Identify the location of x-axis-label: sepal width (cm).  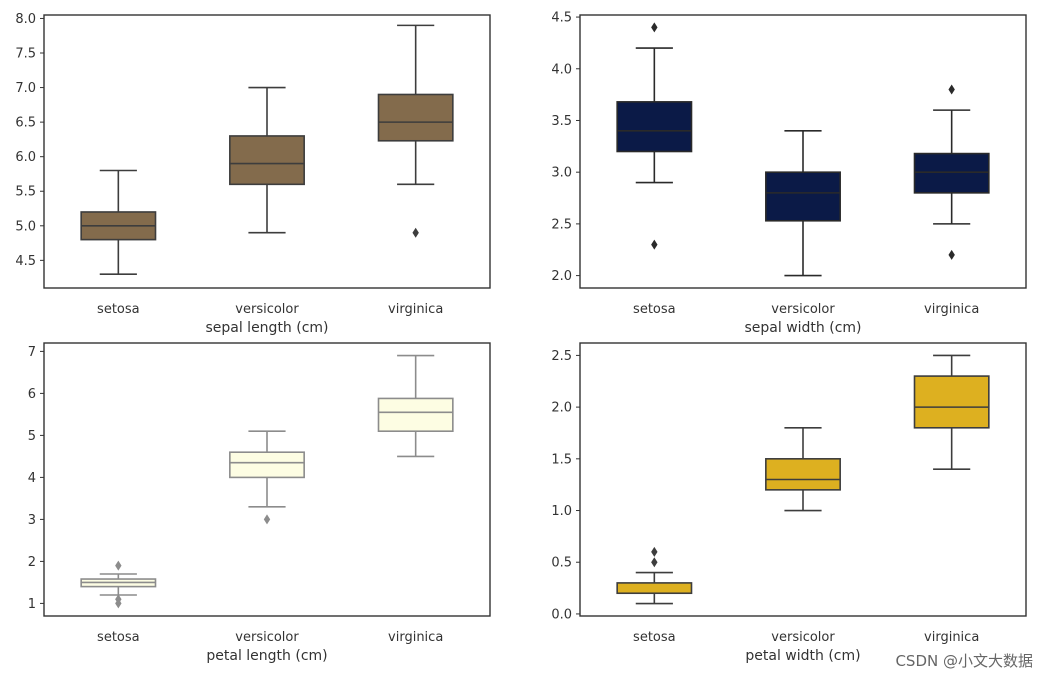
(802, 328).